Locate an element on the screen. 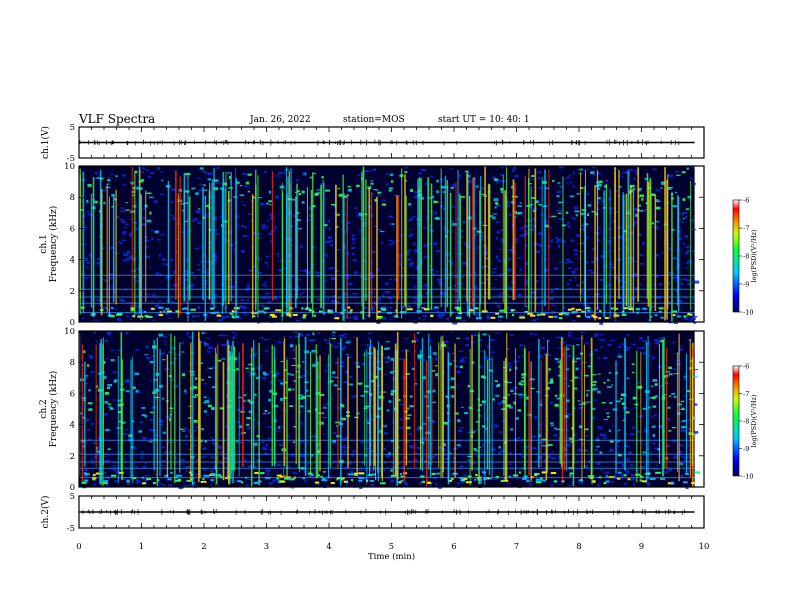  y-tick-label: 5 is located at coordinates (72, 497).